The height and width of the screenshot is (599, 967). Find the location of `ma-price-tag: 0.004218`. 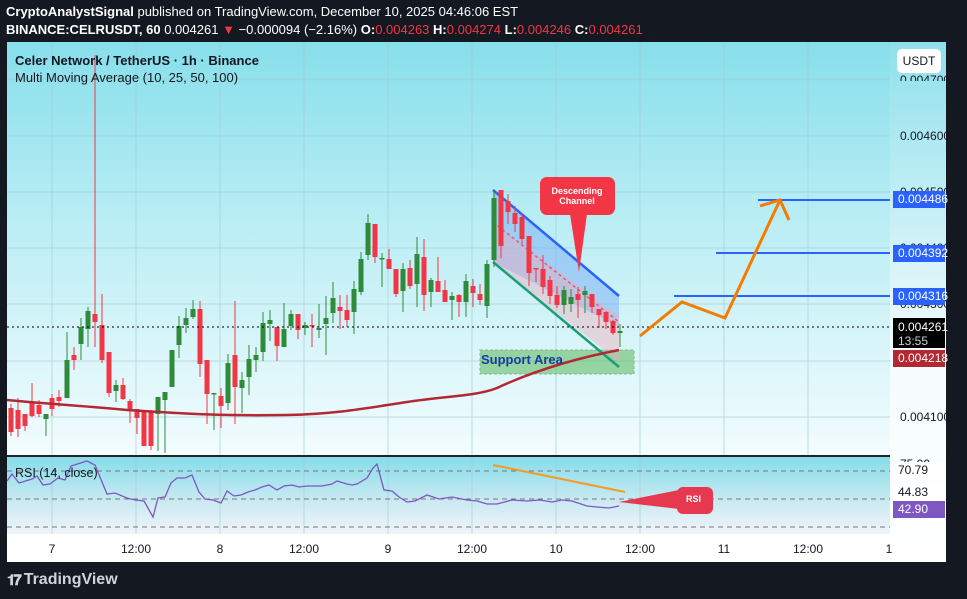

ma-price-tag: 0.004218 is located at coordinates (920, 358).